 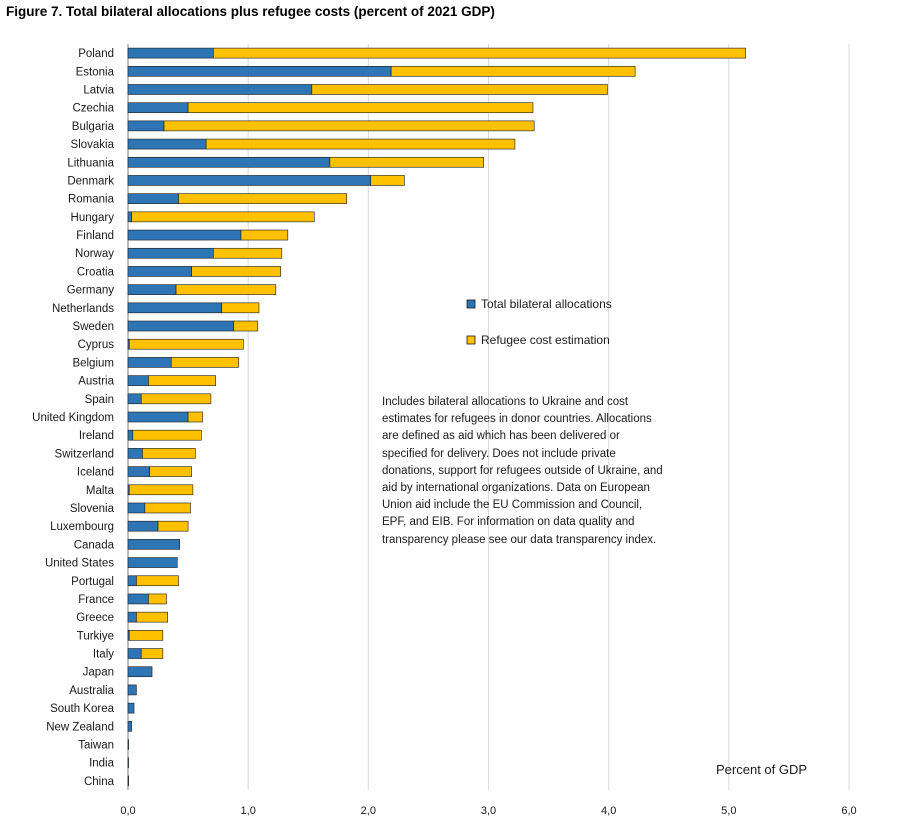 What do you see at coordinates (95, 473) in the screenshot?
I see `y-tick-label: Iceland` at bounding box center [95, 473].